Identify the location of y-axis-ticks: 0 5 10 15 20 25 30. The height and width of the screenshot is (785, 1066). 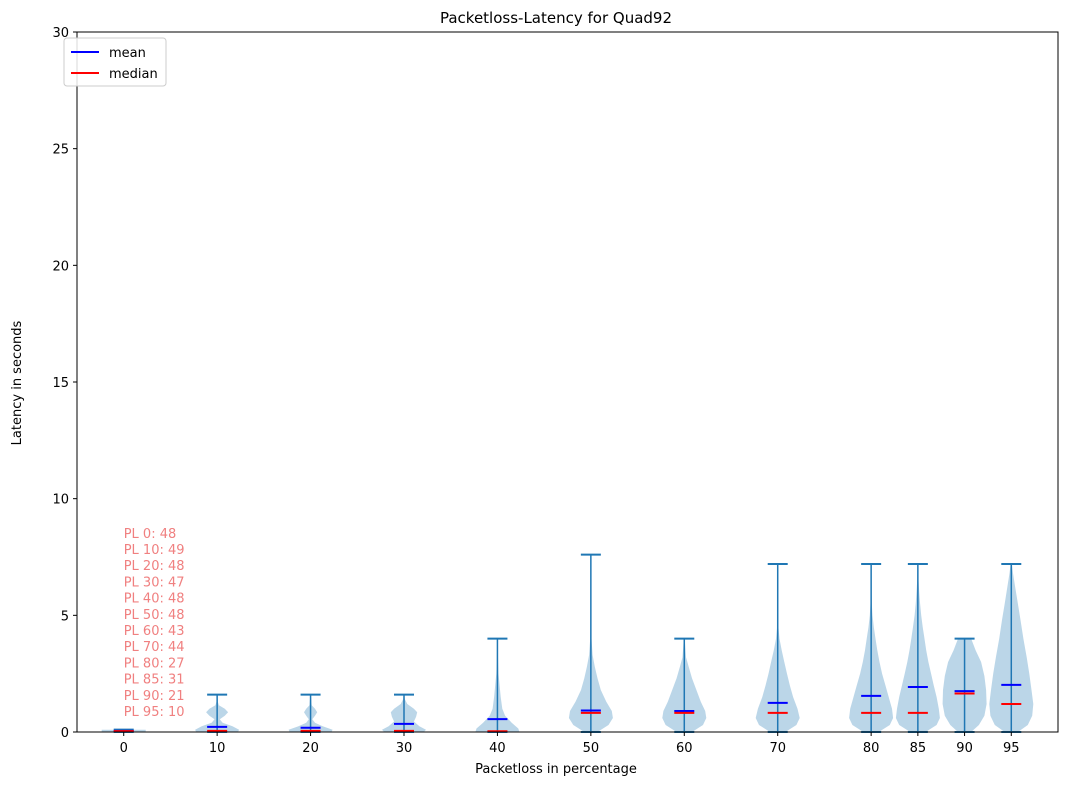
(64, 383).